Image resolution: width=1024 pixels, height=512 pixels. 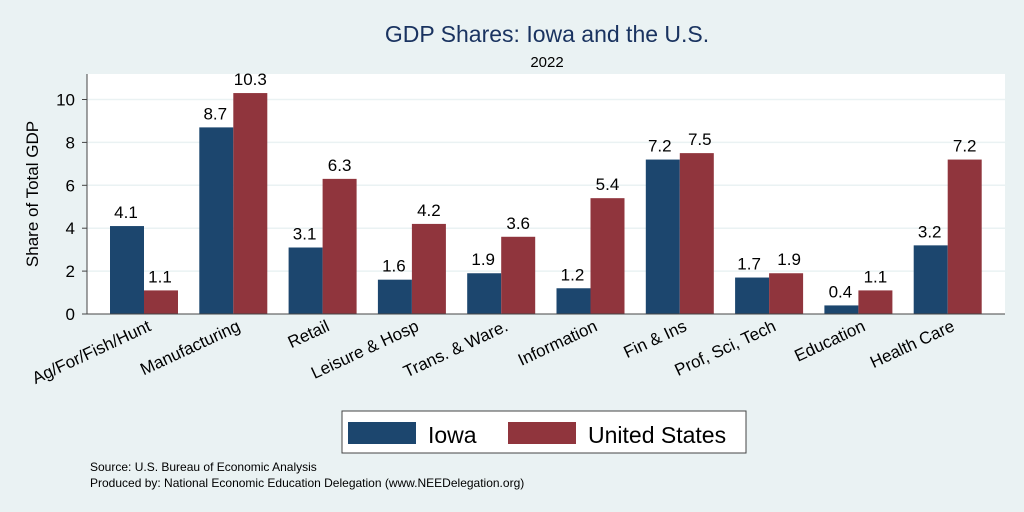 I want to click on legend: Iowa United States, so click(x=544, y=432).